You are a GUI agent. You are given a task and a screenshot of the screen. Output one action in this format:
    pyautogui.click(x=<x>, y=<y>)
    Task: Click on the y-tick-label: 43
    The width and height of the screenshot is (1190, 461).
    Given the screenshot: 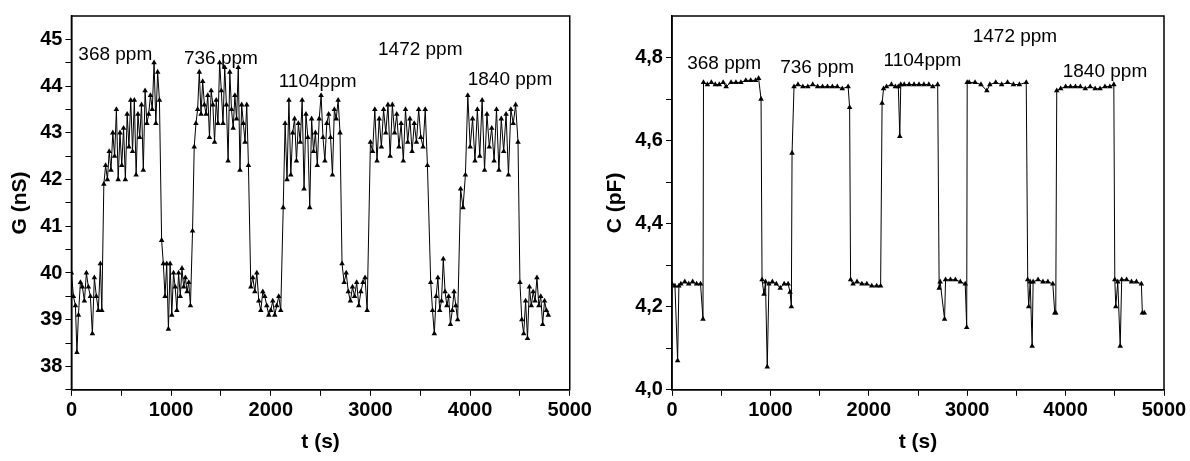 What is the action you would take?
    pyautogui.click(x=51, y=131)
    